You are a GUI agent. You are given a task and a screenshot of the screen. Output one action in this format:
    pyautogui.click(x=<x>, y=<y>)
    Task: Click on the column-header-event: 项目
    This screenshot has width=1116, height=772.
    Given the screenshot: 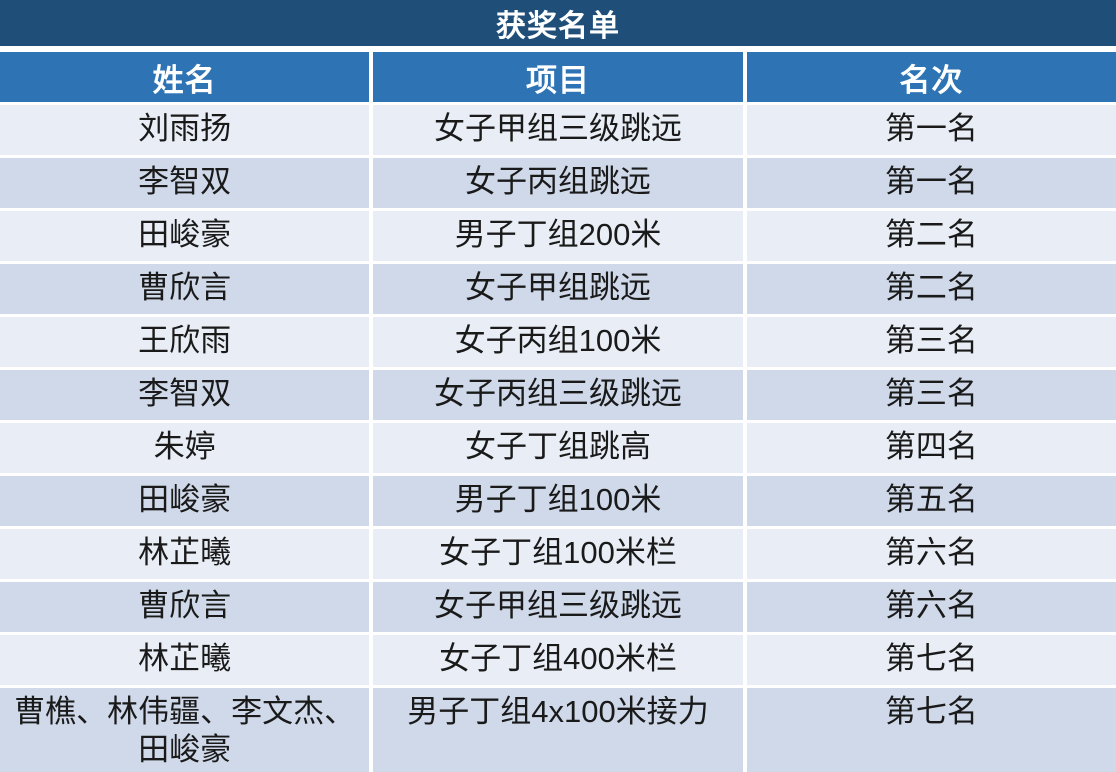 What is the action you would take?
    pyautogui.click(x=558, y=77)
    